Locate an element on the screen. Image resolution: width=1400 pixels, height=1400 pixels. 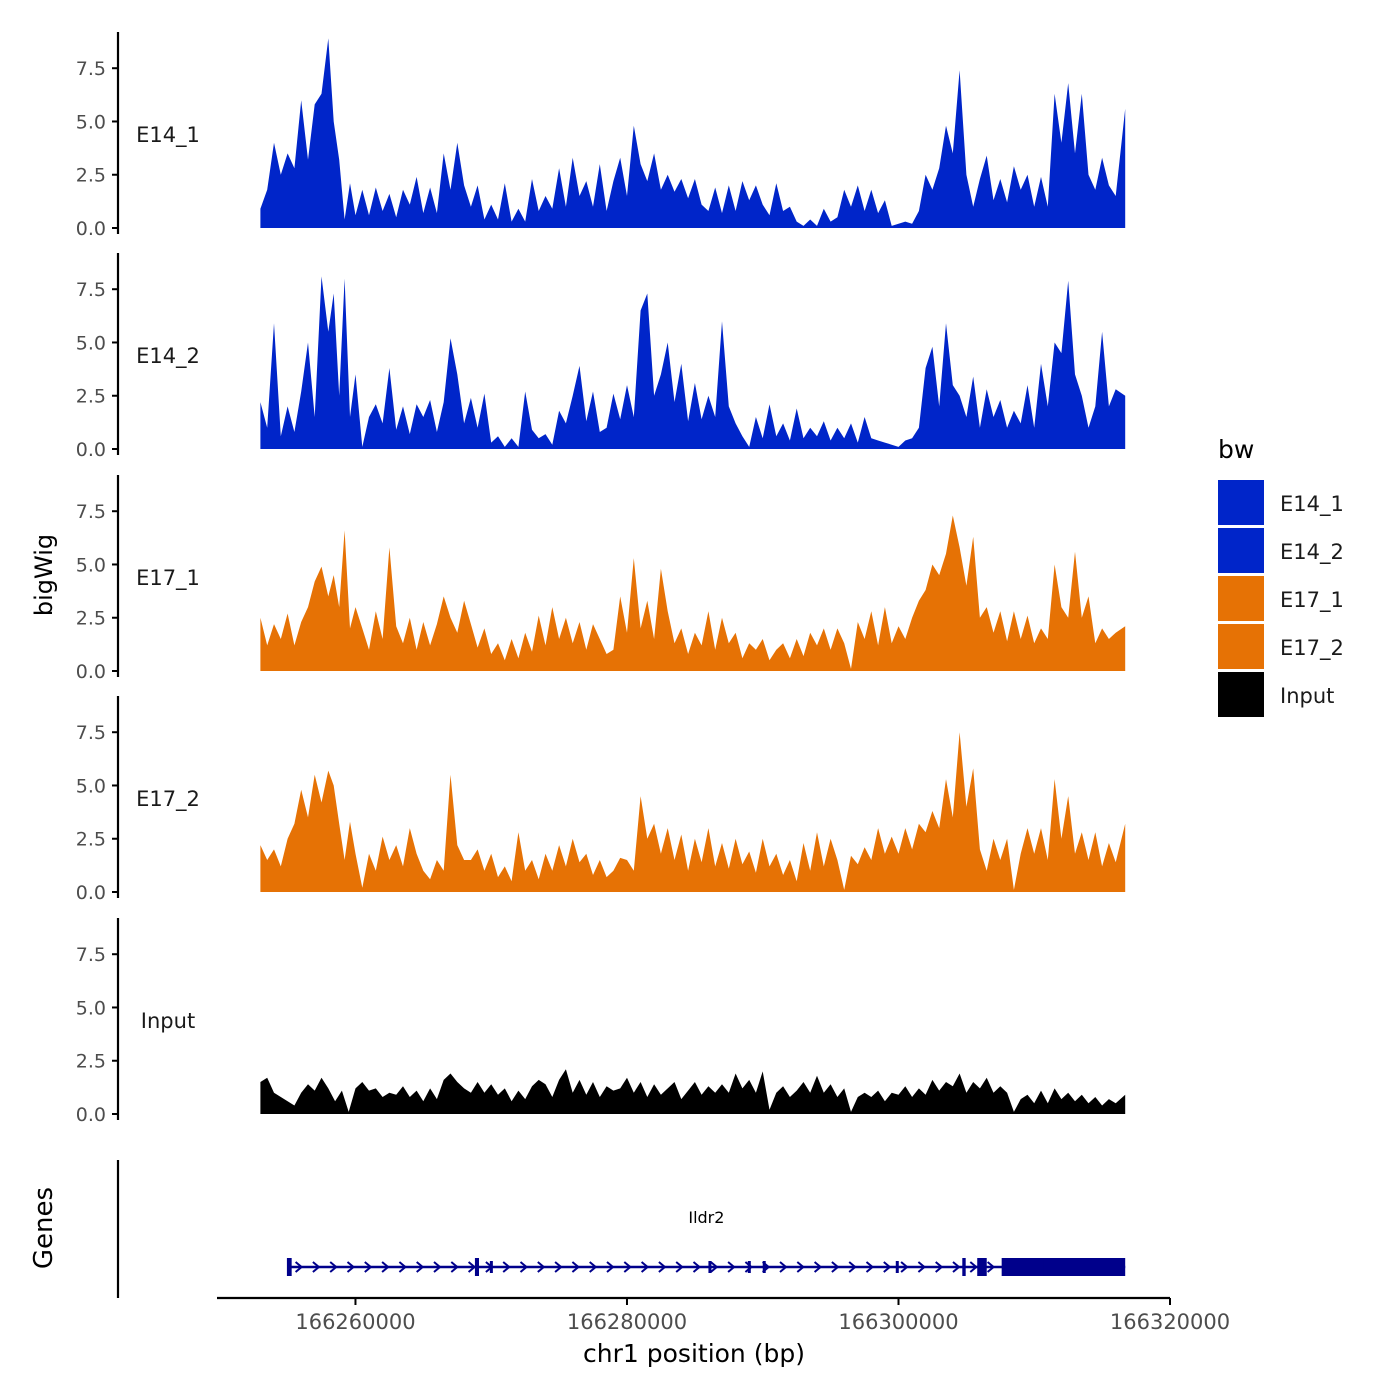
track-E17_1: 0.0 2.5 5.0 7.5 E17_1 is located at coordinates (601, 579).